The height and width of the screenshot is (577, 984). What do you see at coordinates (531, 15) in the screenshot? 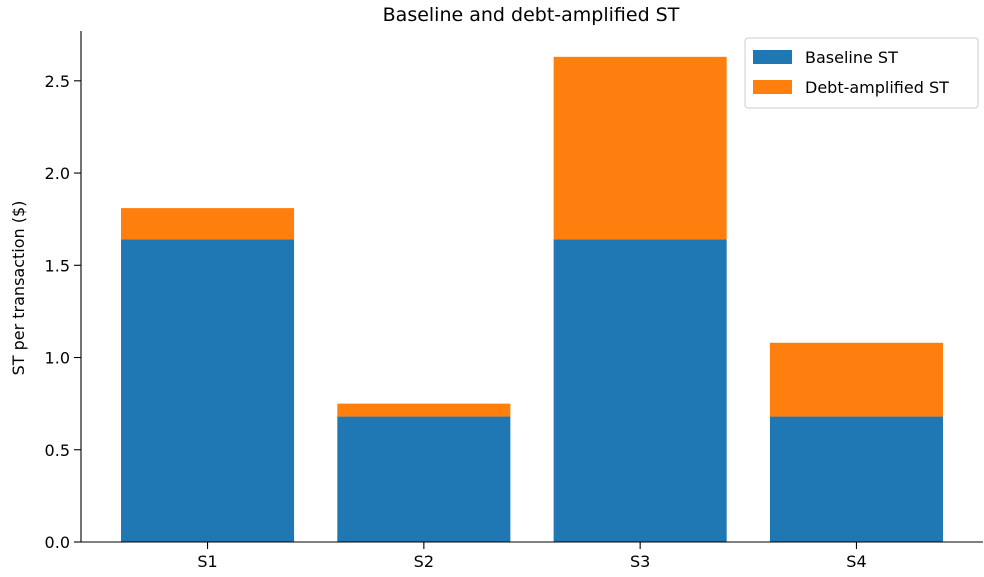
I see `chart-title: Baseline and debt-amplified ST` at bounding box center [531, 15].